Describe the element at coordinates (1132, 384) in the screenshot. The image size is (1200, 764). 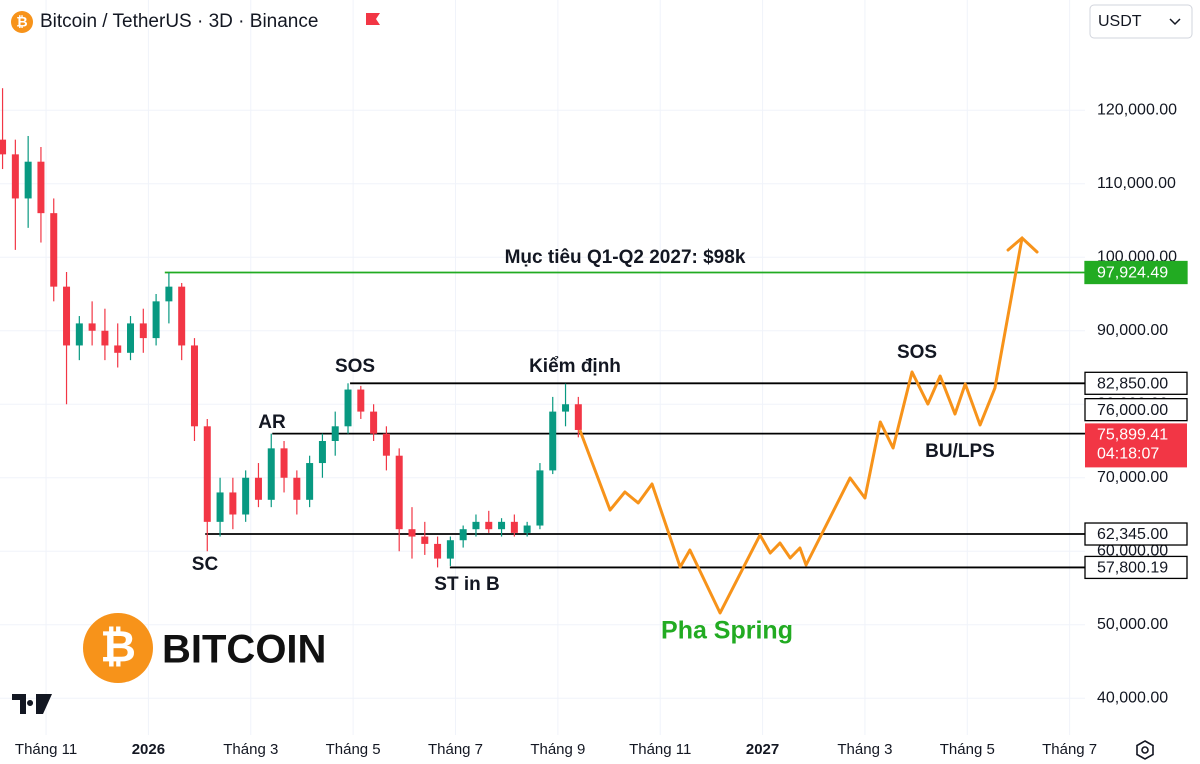
I see `level-label: 82,850.00` at that location.